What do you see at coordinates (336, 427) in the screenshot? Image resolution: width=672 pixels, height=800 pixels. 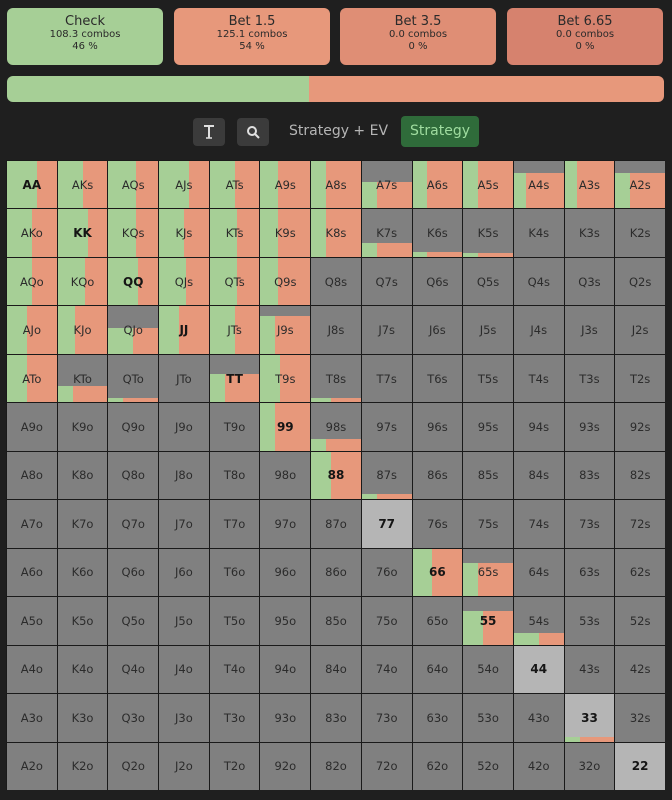 I see `hand-cell-98s: 98s` at bounding box center [336, 427].